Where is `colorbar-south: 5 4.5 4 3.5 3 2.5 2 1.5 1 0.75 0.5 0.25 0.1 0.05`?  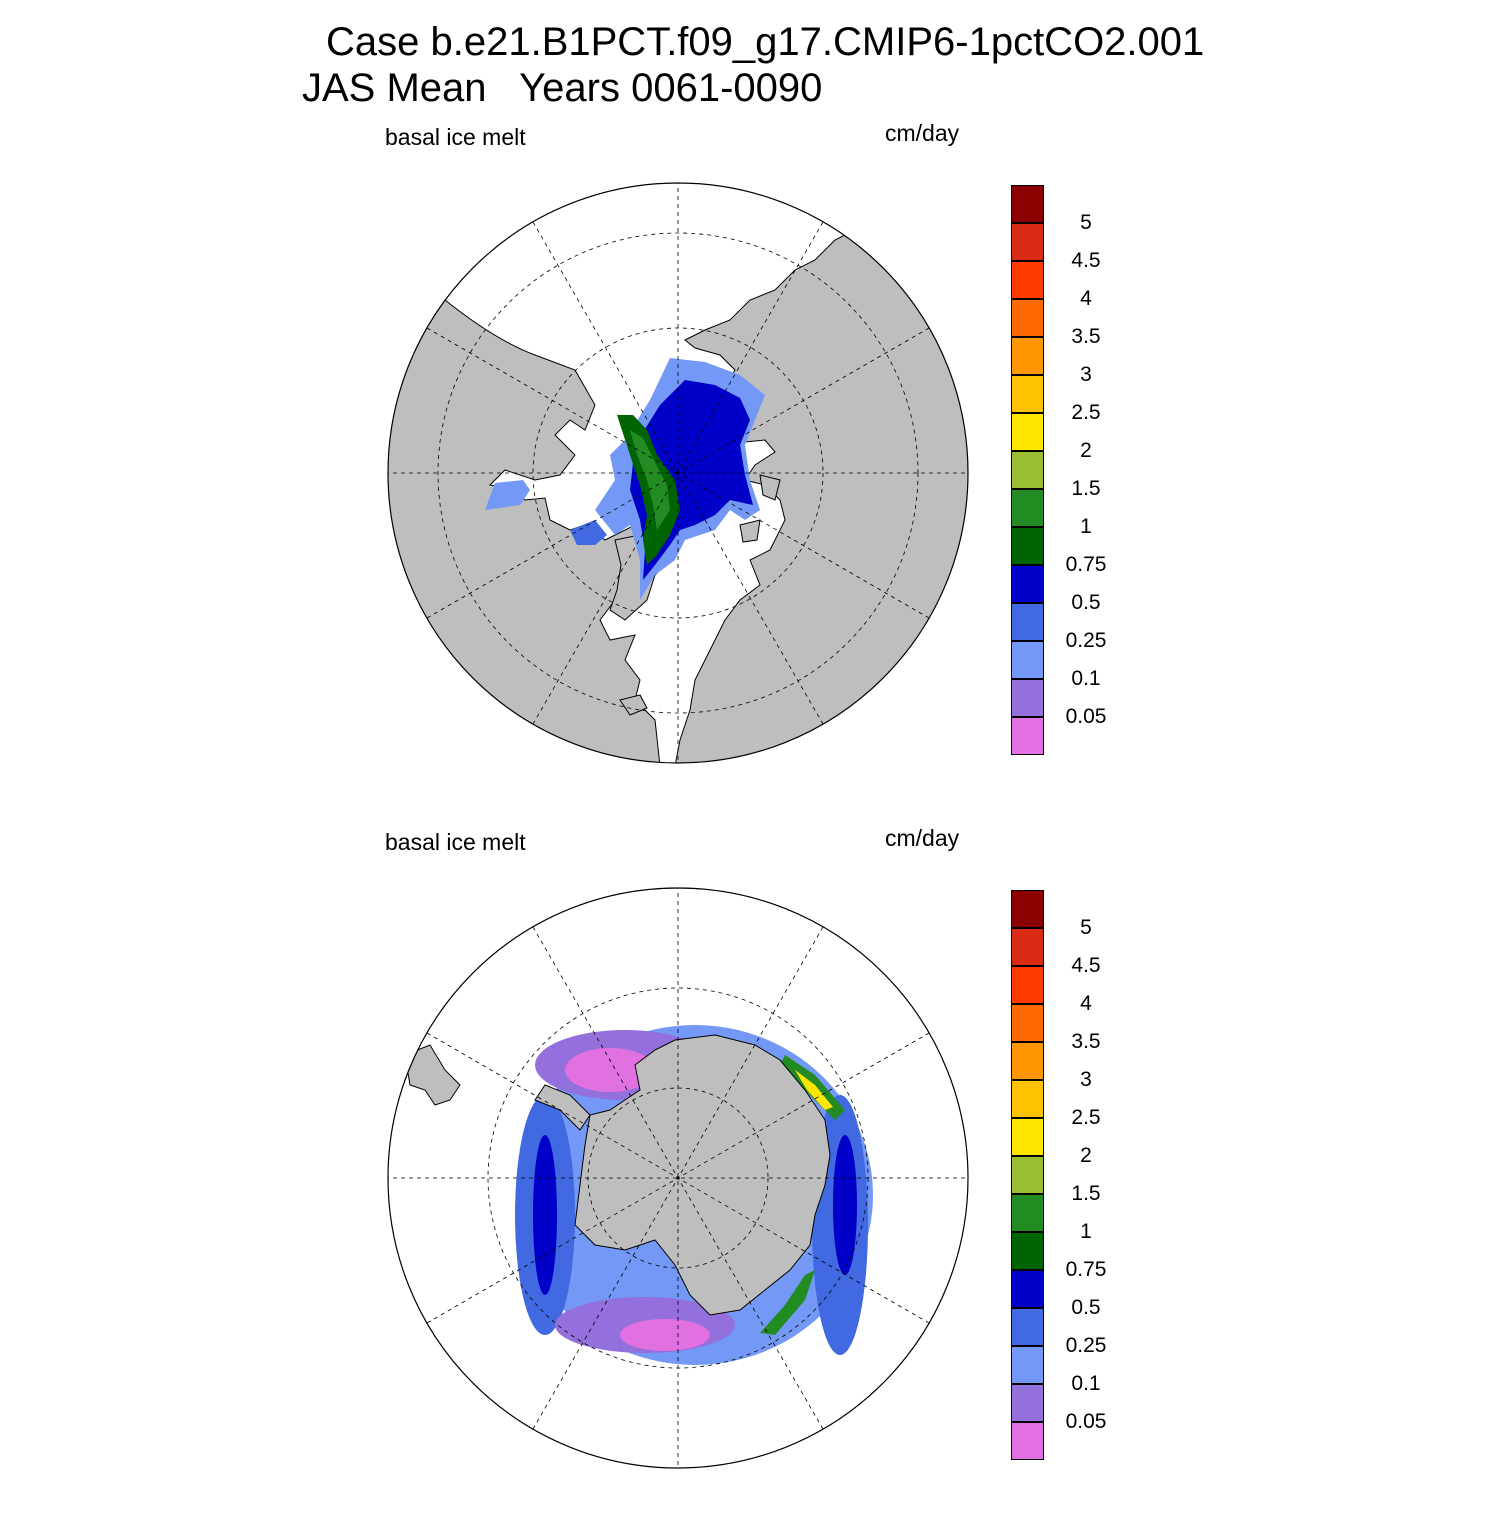
colorbar-south: 5 4.5 4 3.5 3 2.5 2 1.5 1 0.75 0.5 0.25 0.1 0.05 is located at coordinates (1071, 1177).